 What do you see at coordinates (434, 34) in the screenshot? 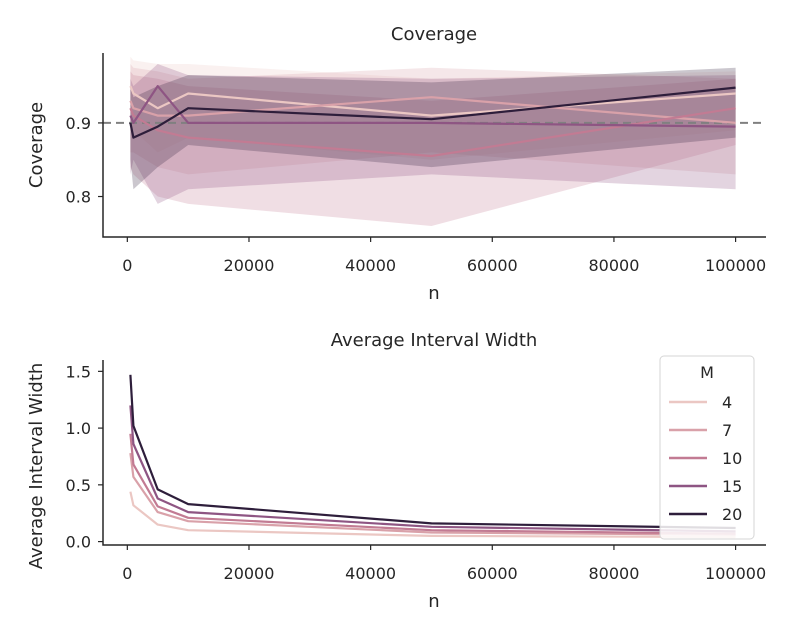
I see `coverage-title: Coverage` at bounding box center [434, 34].